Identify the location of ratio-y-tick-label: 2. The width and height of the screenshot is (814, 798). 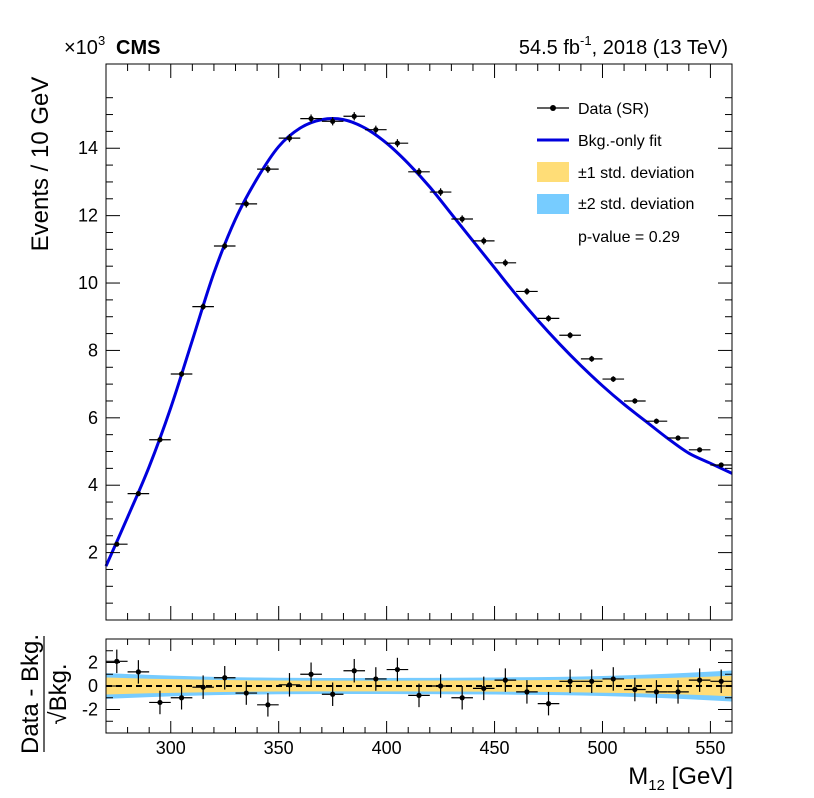
(93, 663).